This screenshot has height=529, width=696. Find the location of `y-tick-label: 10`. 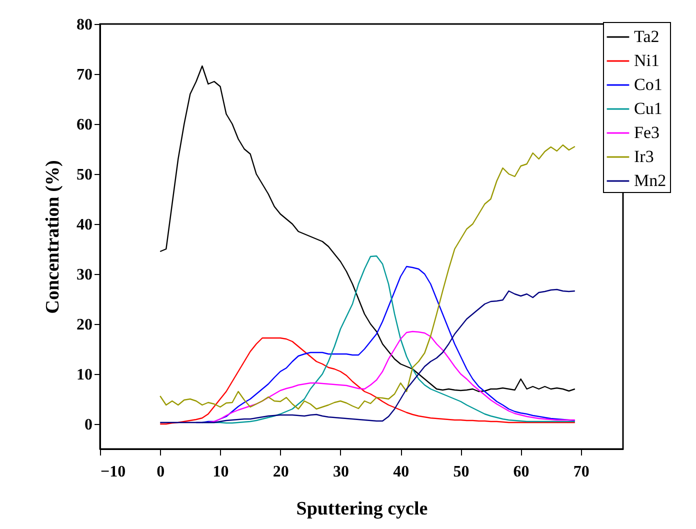

y-tick-label: 10 is located at coordinates (84, 375).